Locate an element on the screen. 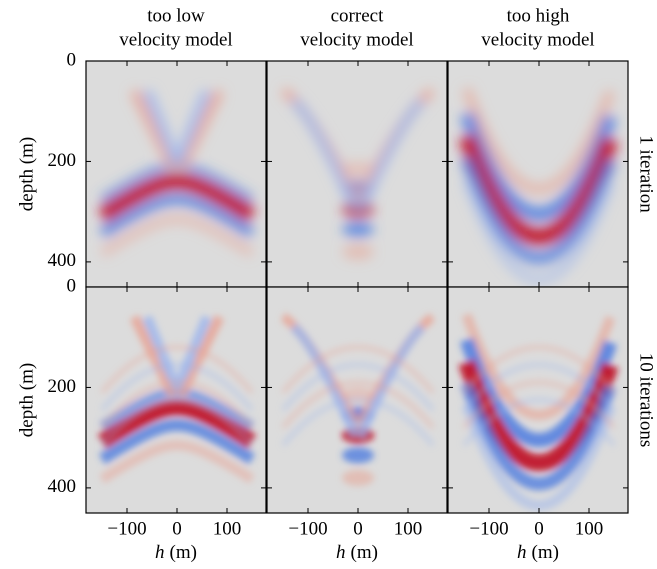 The height and width of the screenshot is (569, 657). column-title: correct is located at coordinates (357, 15).